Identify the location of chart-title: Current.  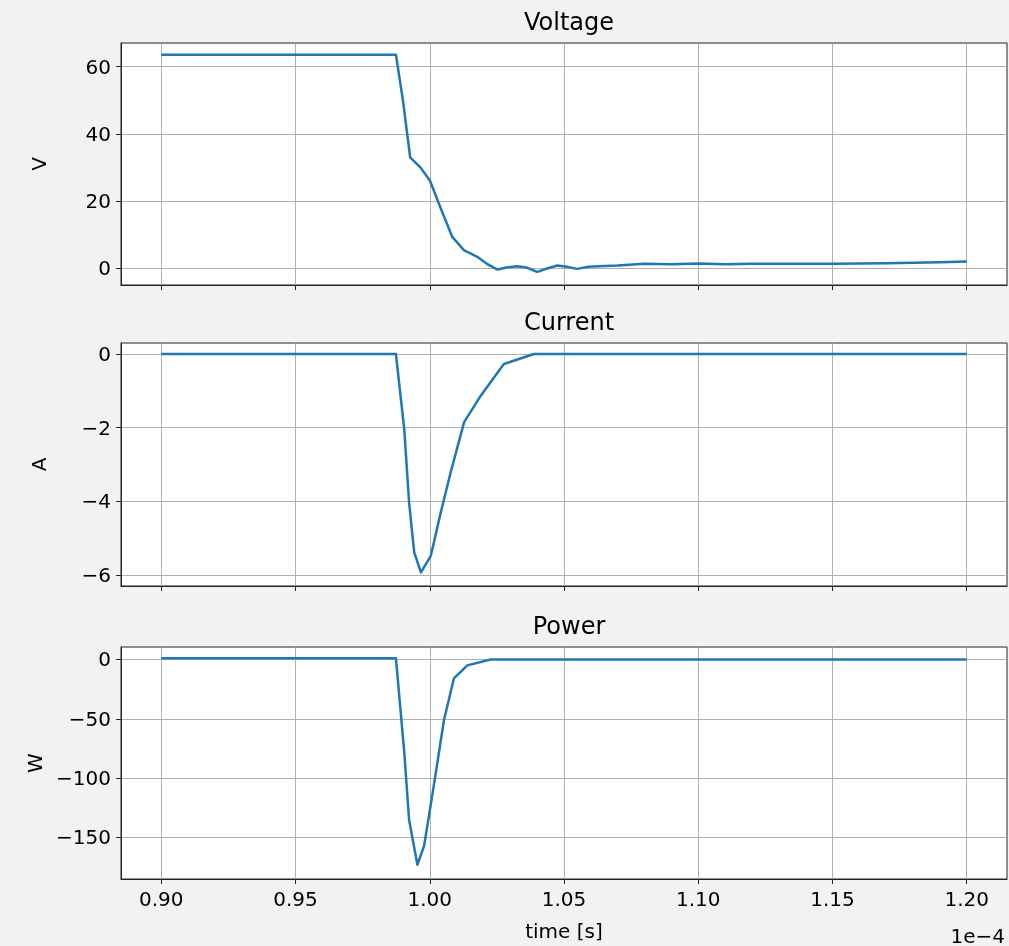
(569, 322).